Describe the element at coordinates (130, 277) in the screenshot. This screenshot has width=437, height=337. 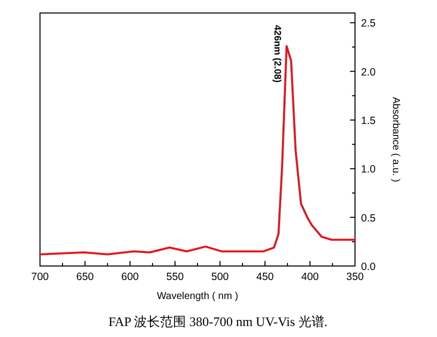
I see `x-tick-label: 600` at that location.